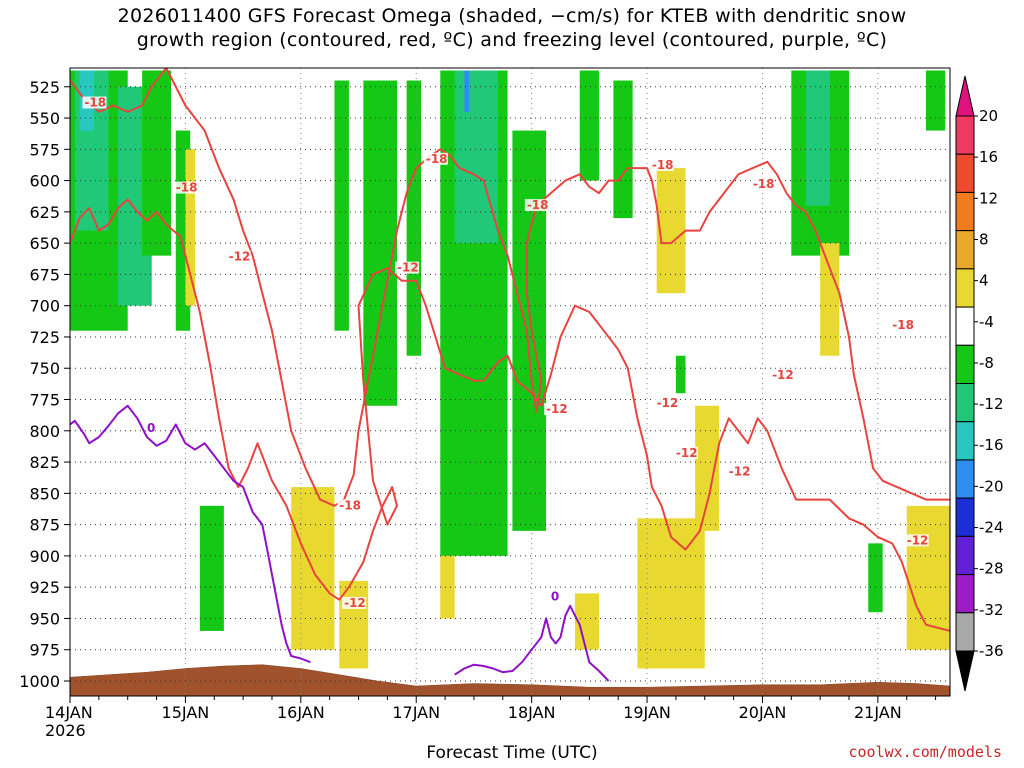 The image size is (1024, 768). I want to click on y-tick-label: 850, so click(44, 493).